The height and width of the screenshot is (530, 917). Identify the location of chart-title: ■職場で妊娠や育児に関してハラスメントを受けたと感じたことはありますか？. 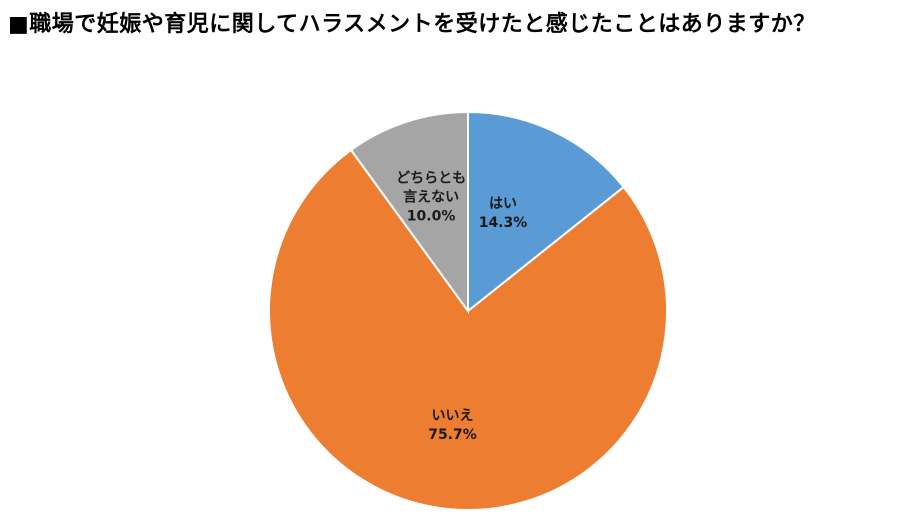
(412, 24).